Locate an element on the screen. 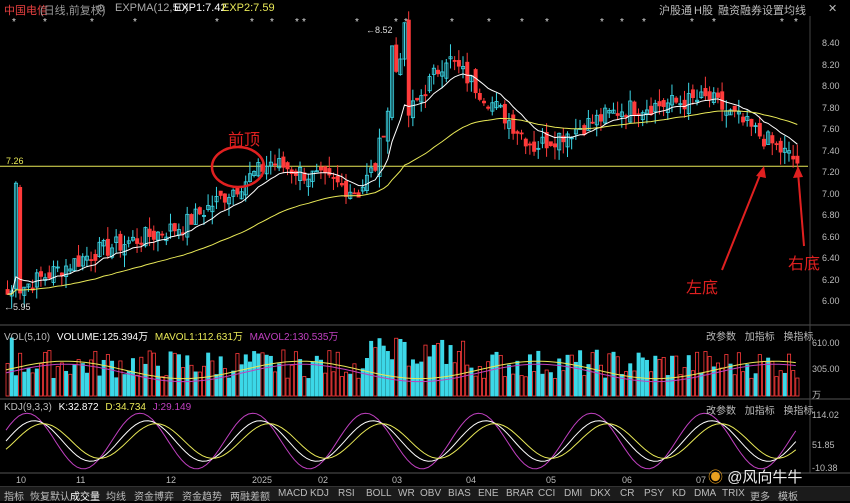  indicator-tab: KD is located at coordinates (679, 493).